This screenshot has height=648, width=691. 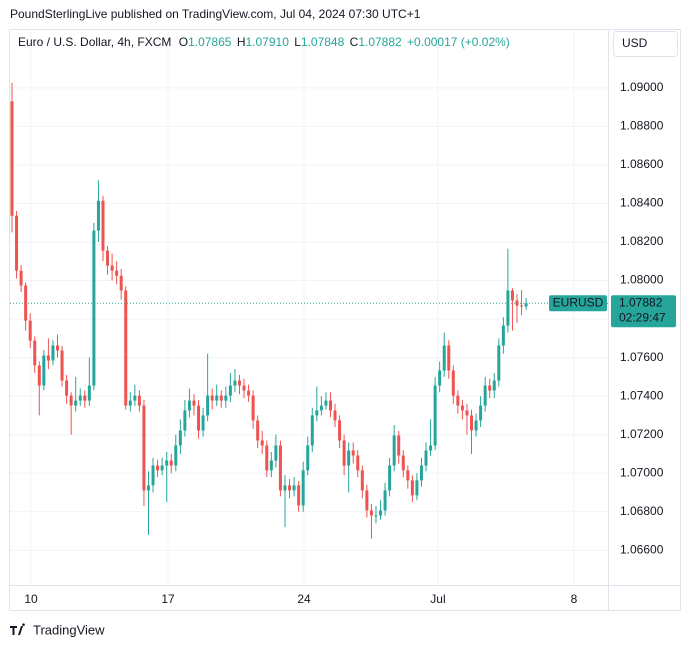 I want to click on x-tick-label: 24, so click(x=304, y=599).